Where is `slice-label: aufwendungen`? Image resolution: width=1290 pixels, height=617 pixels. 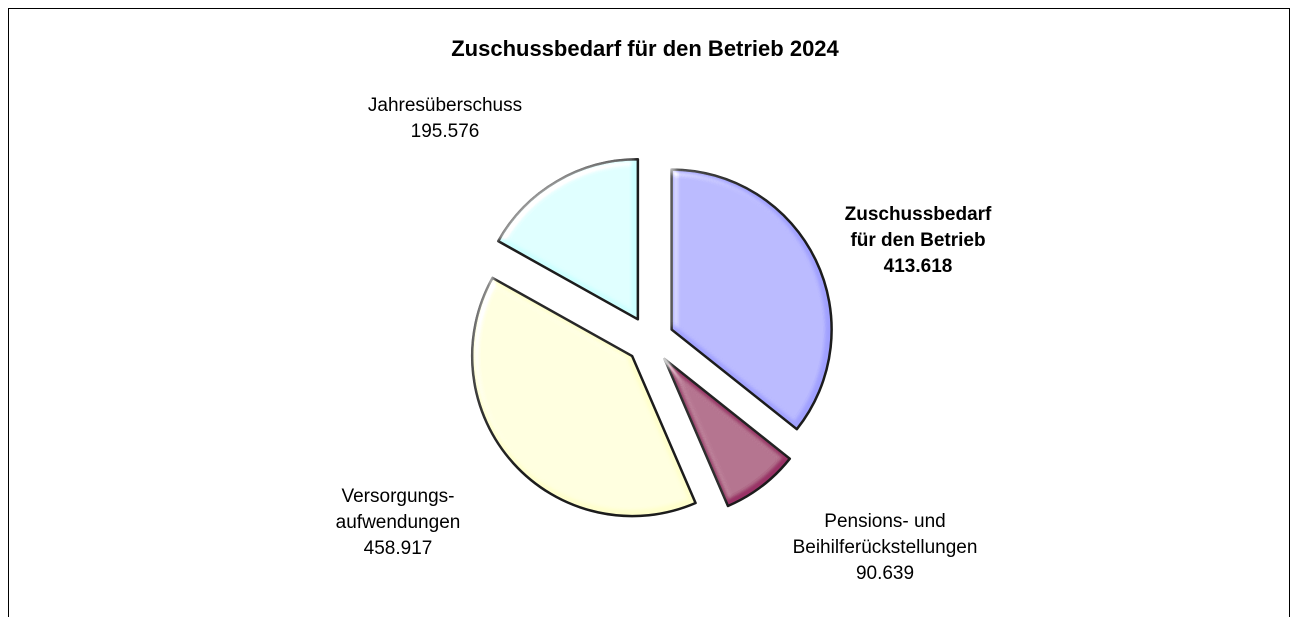
slice-label: aufwendungen is located at coordinates (398, 522).